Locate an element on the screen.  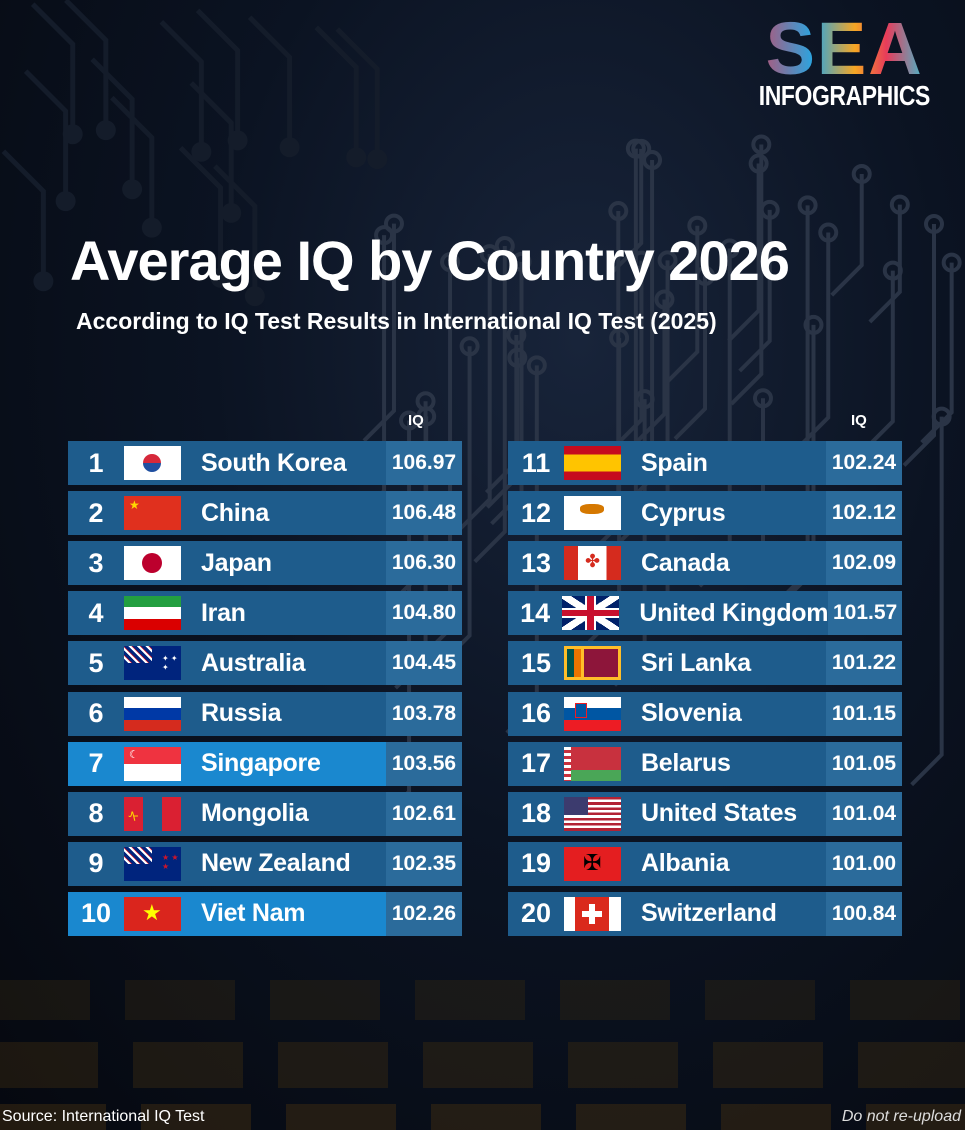
iq-value: 106.97 is located at coordinates (424, 463).